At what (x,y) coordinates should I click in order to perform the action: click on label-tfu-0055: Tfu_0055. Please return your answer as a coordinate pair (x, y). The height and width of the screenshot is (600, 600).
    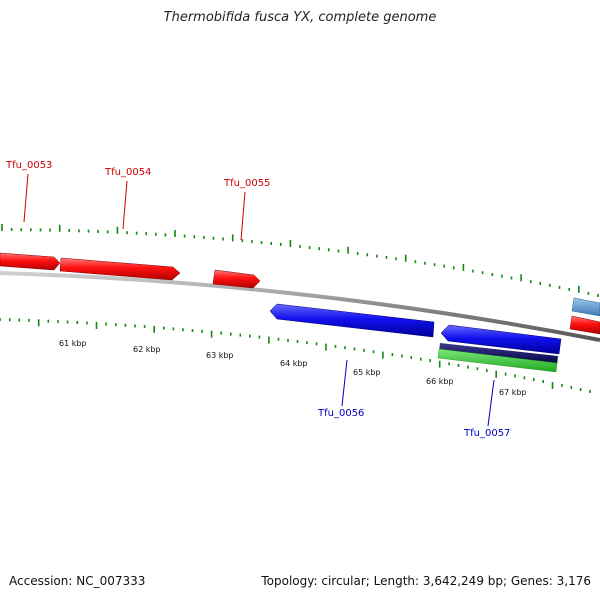
    Looking at the image, I should click on (246, 183).